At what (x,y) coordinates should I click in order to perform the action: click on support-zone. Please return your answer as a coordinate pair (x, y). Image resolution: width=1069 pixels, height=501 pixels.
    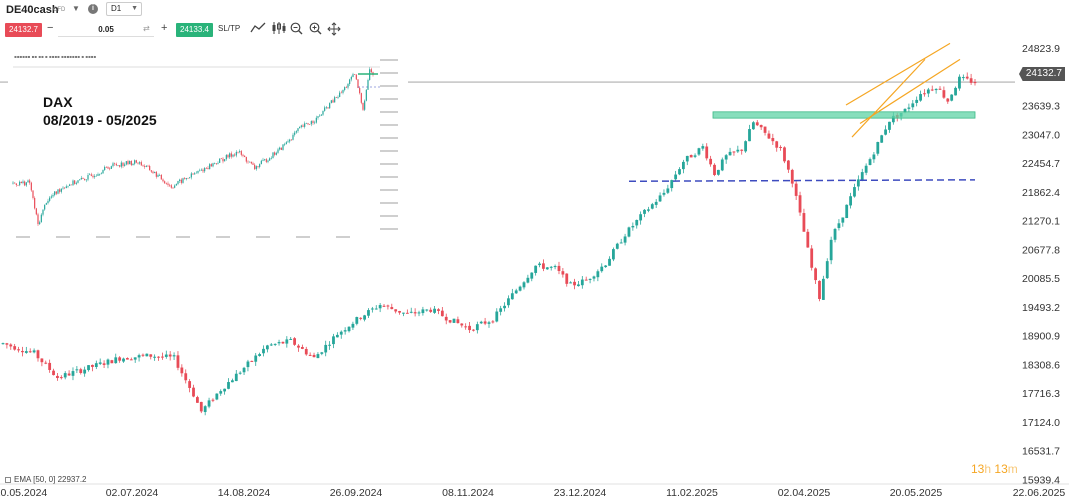
    Looking at the image, I should click on (844, 115).